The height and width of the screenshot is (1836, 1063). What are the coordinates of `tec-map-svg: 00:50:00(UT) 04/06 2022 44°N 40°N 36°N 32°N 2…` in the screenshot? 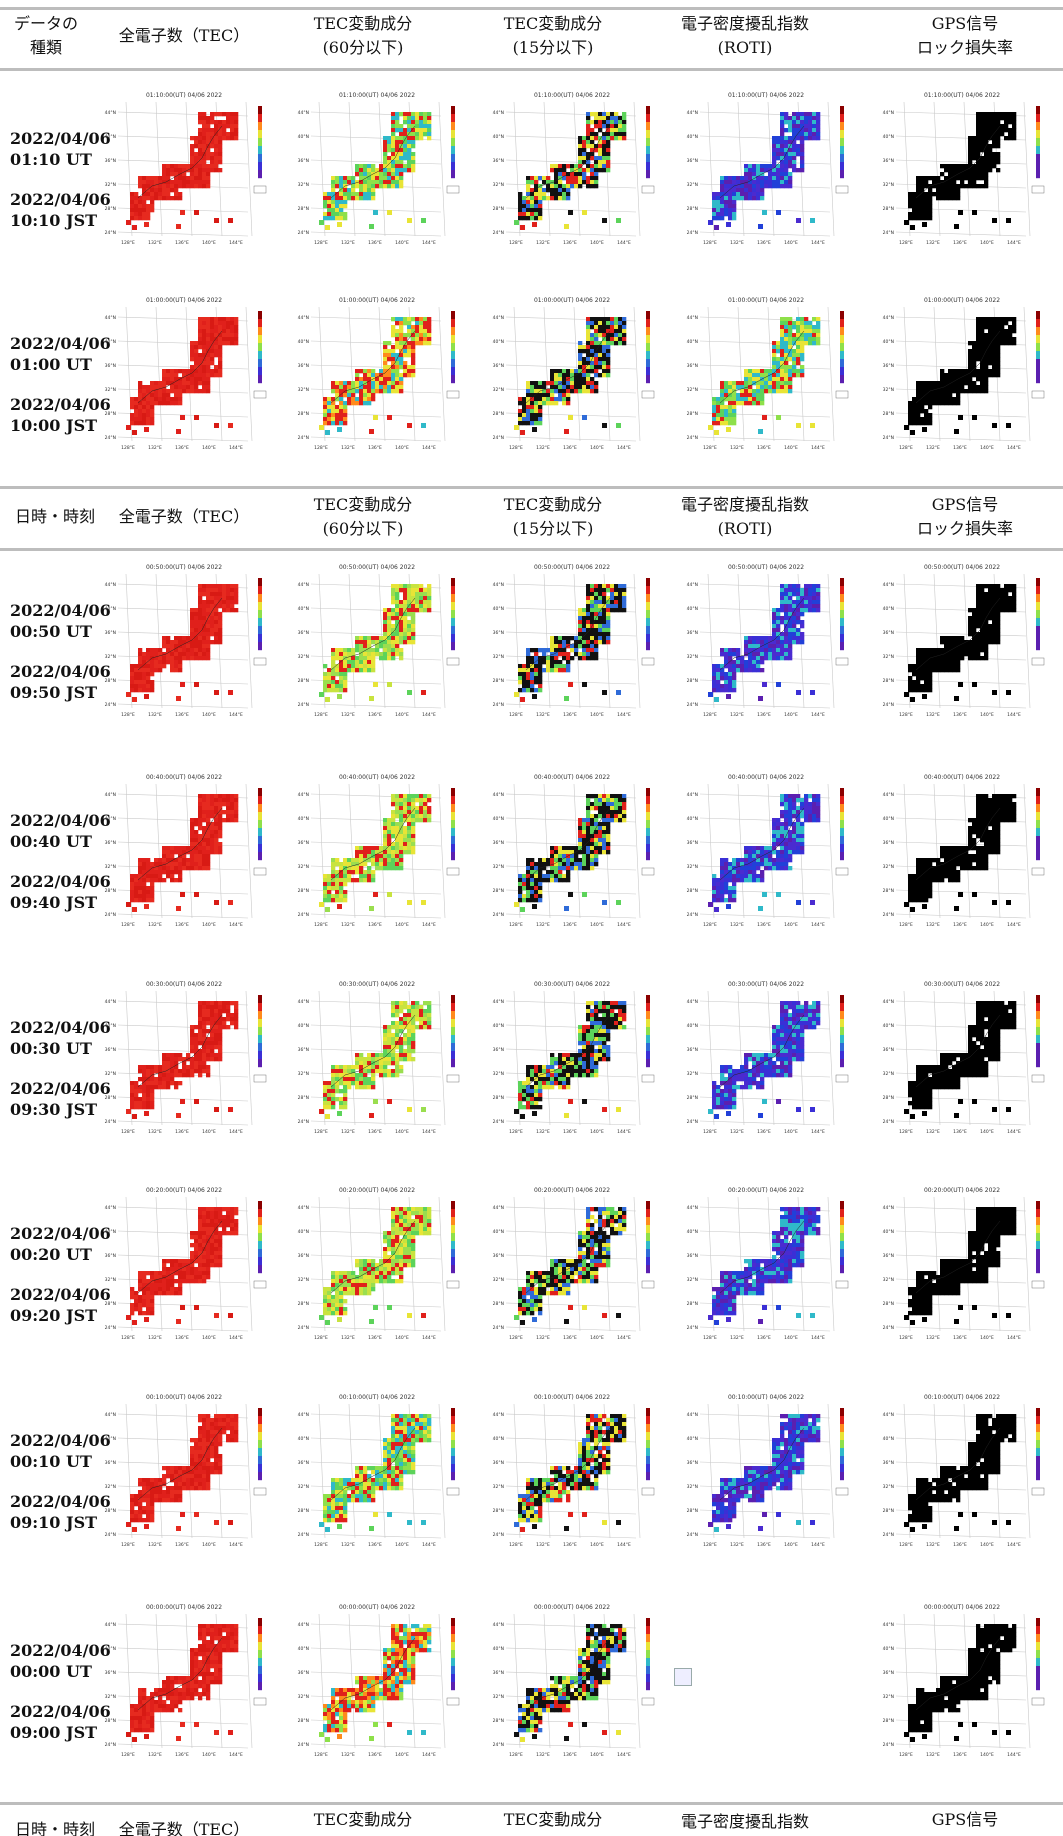 It's located at (186, 641).